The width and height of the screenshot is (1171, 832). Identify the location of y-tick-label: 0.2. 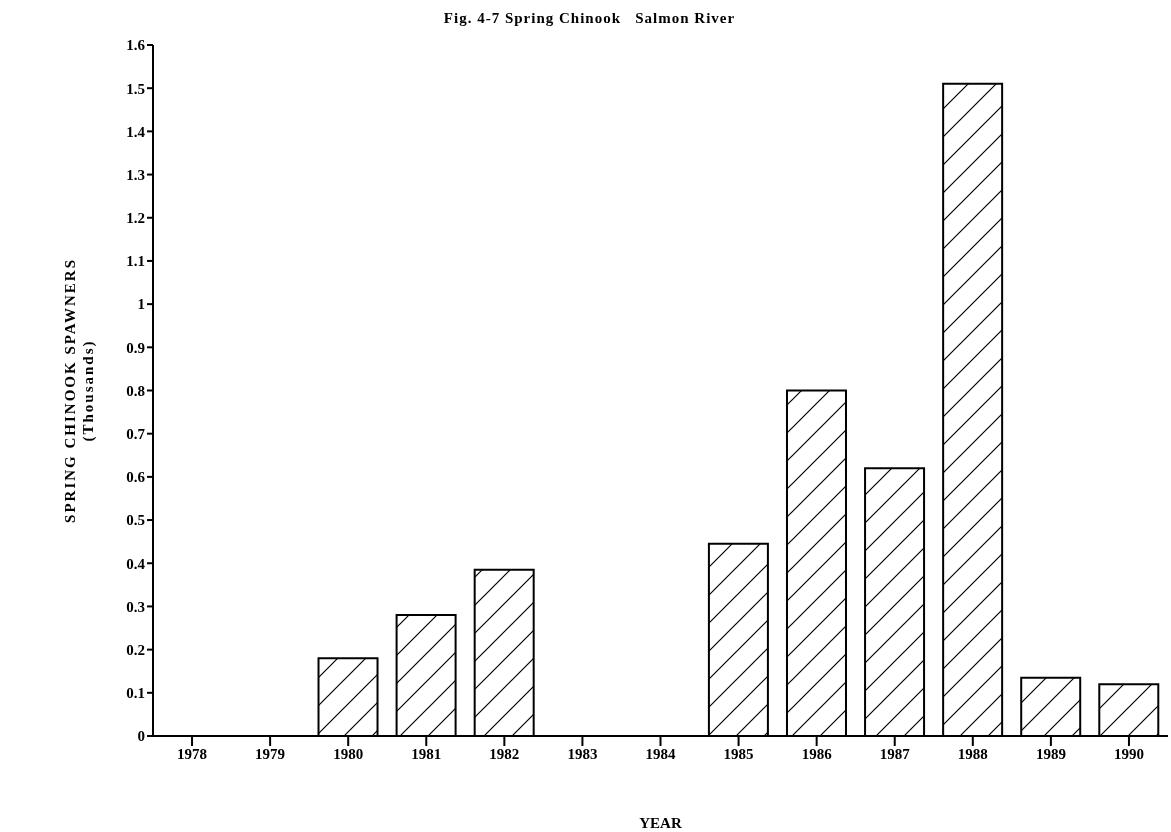
(135, 649).